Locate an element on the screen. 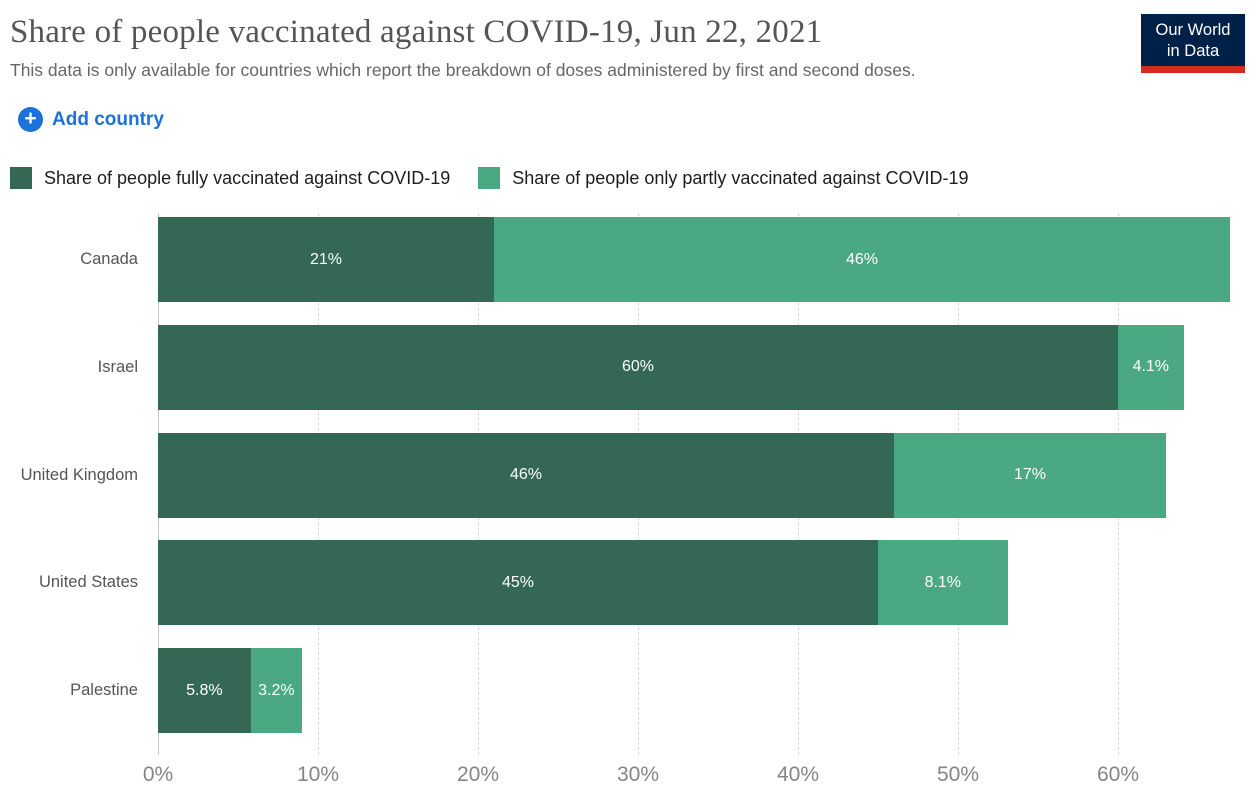  bar-united-states-fully: 45% is located at coordinates (518, 583).